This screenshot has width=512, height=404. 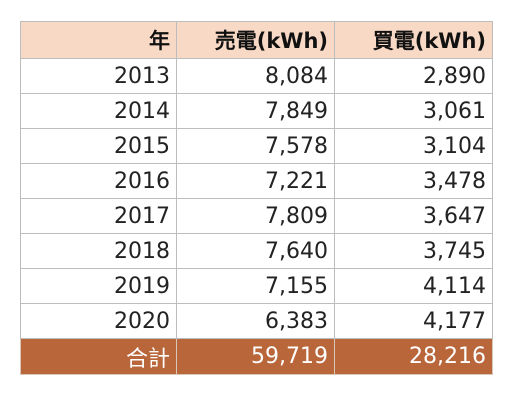 I want to click on cell-sold: 7,221, so click(x=255, y=181).